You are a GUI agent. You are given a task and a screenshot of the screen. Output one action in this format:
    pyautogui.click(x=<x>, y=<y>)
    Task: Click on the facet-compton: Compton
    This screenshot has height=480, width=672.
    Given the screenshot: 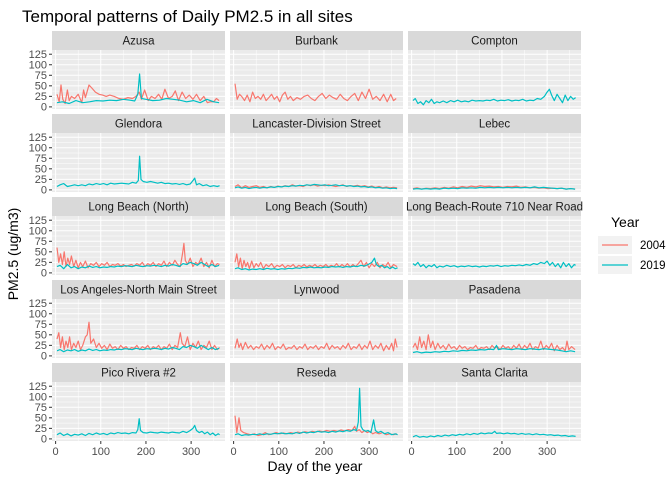 What is the action you would take?
    pyautogui.click(x=494, y=70)
    